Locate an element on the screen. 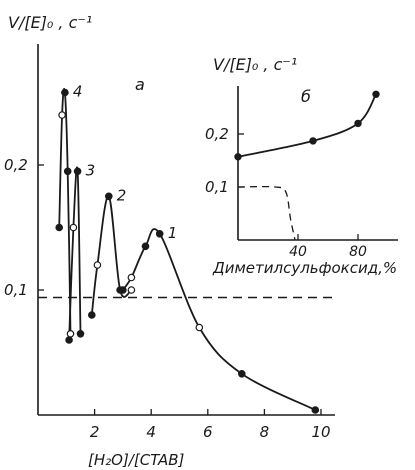 This screenshot has width=415, height=470. inset-dashed-line is located at coordinates (266, 213).